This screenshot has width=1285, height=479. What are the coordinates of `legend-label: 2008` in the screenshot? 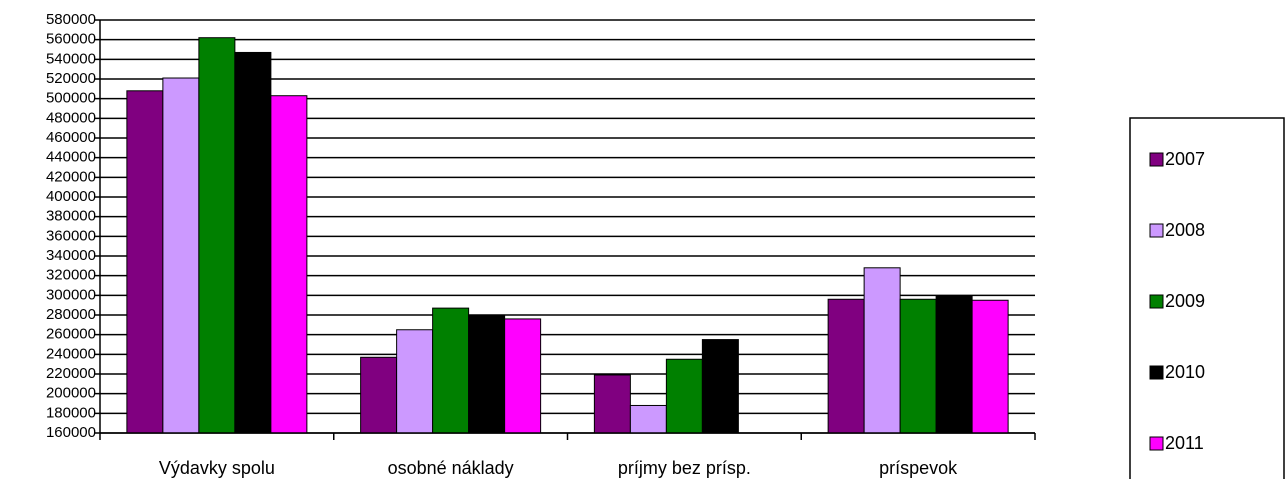 It's located at (1185, 230).